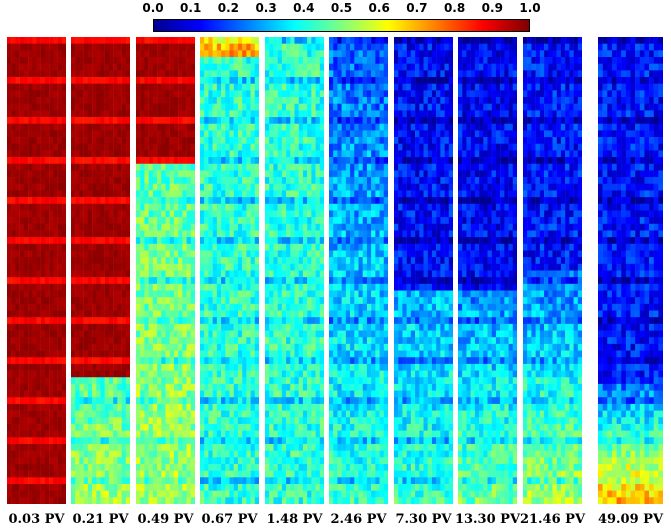 Image resolution: width=671 pixels, height=530 pixels. Describe the element at coordinates (228, 8) in the screenshot. I see `colorbar-tick-label: 0.2` at that location.